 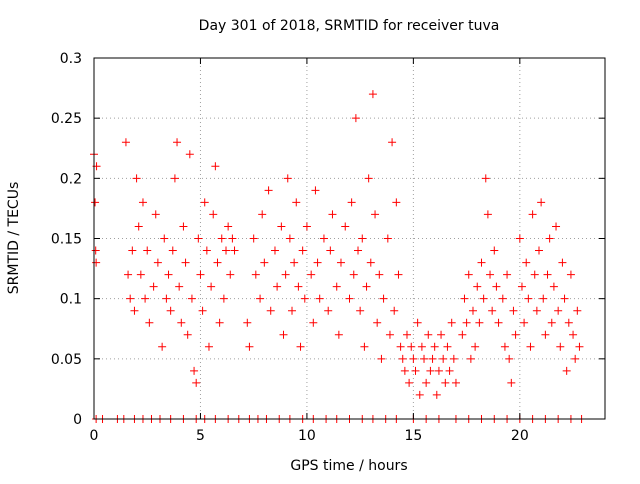 I want to click on y-axis-label: SRMTID / TECUs, so click(x=14, y=238).